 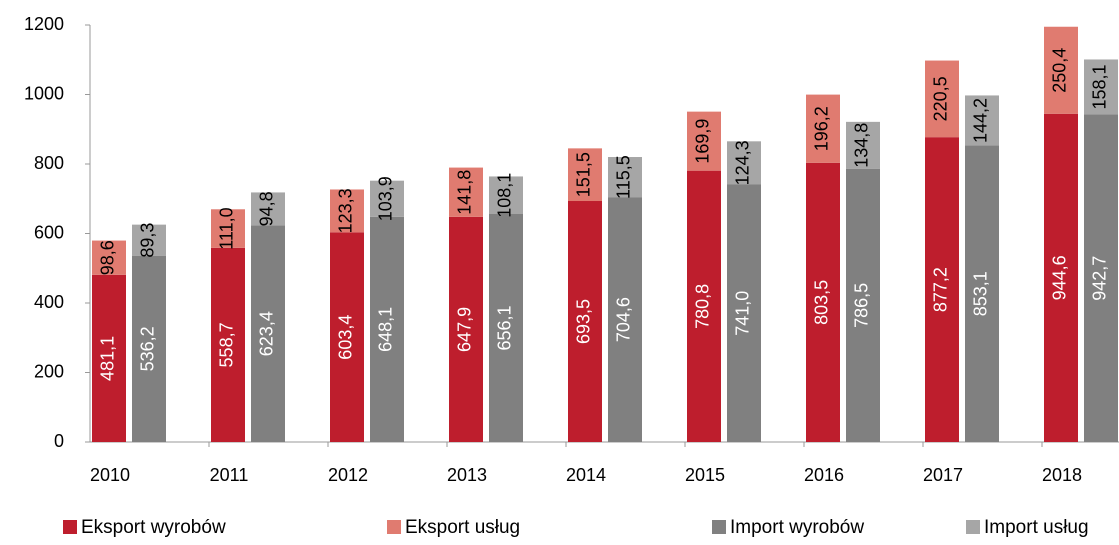 I want to click on legend-label: Eksport usług, so click(x=462, y=527).